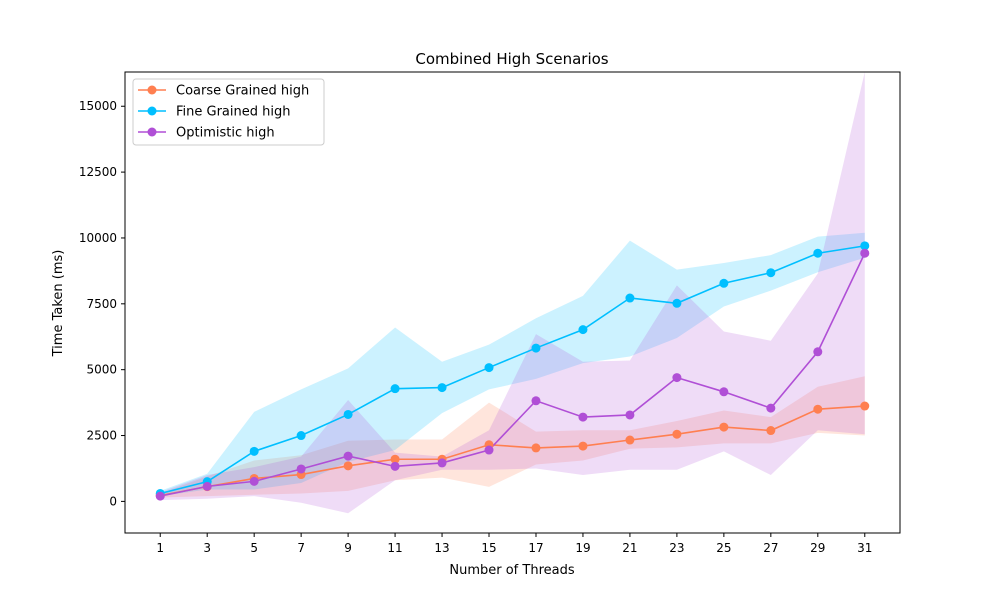 Image resolution: width=1000 pixels, height=600 pixels. Describe the element at coordinates (511, 570) in the screenshot. I see `x-axis-label: Number of Threads` at that location.